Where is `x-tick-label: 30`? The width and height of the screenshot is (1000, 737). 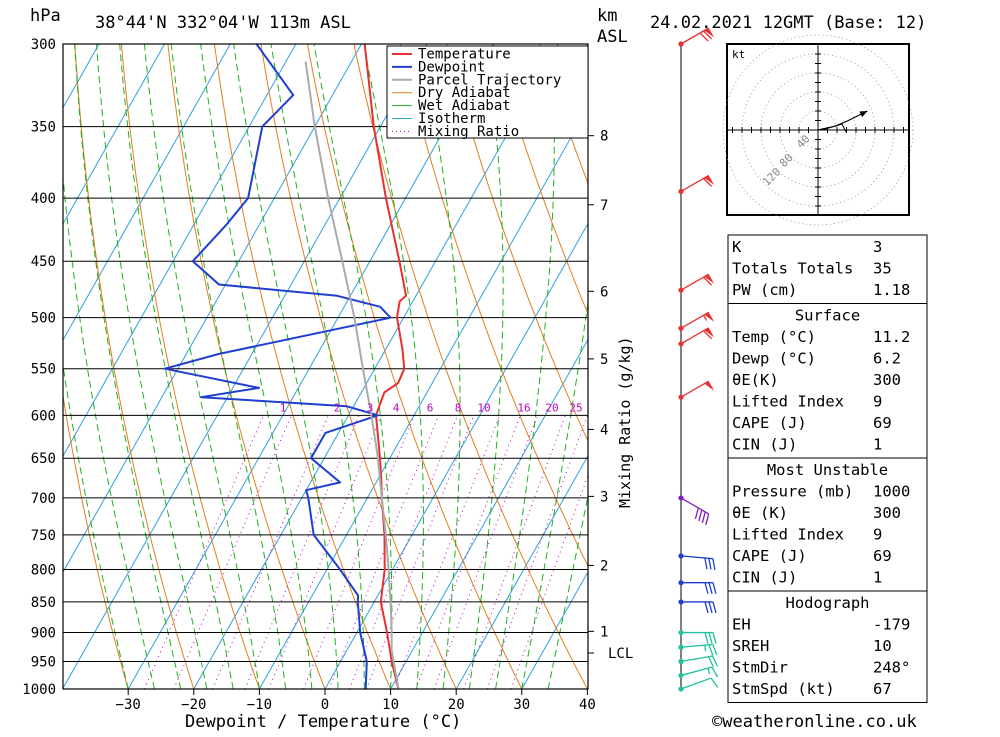
x-tick-label: 30 is located at coordinates (521, 705).